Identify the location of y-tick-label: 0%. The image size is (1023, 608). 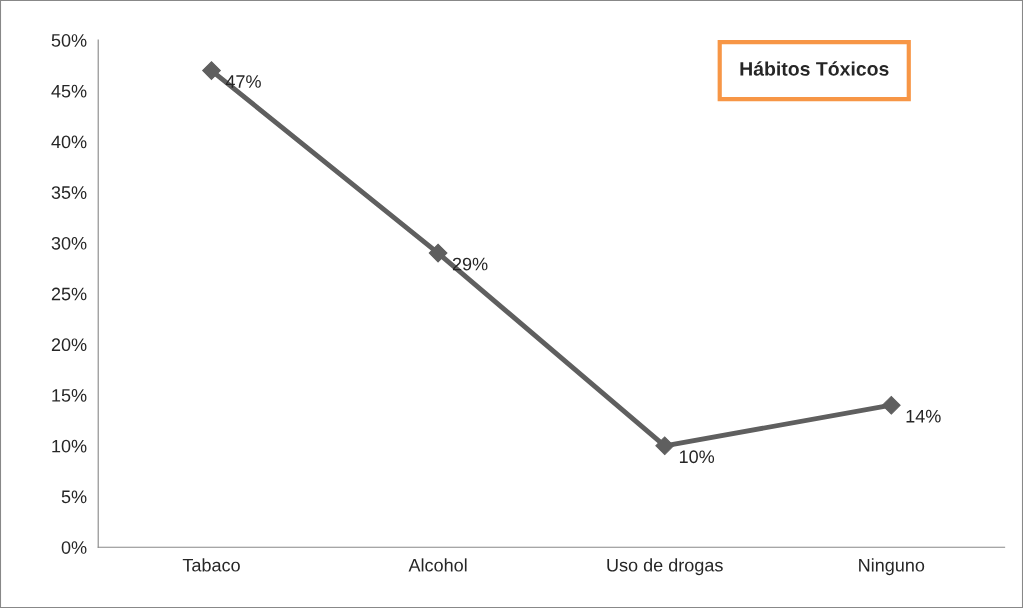
(74, 547).